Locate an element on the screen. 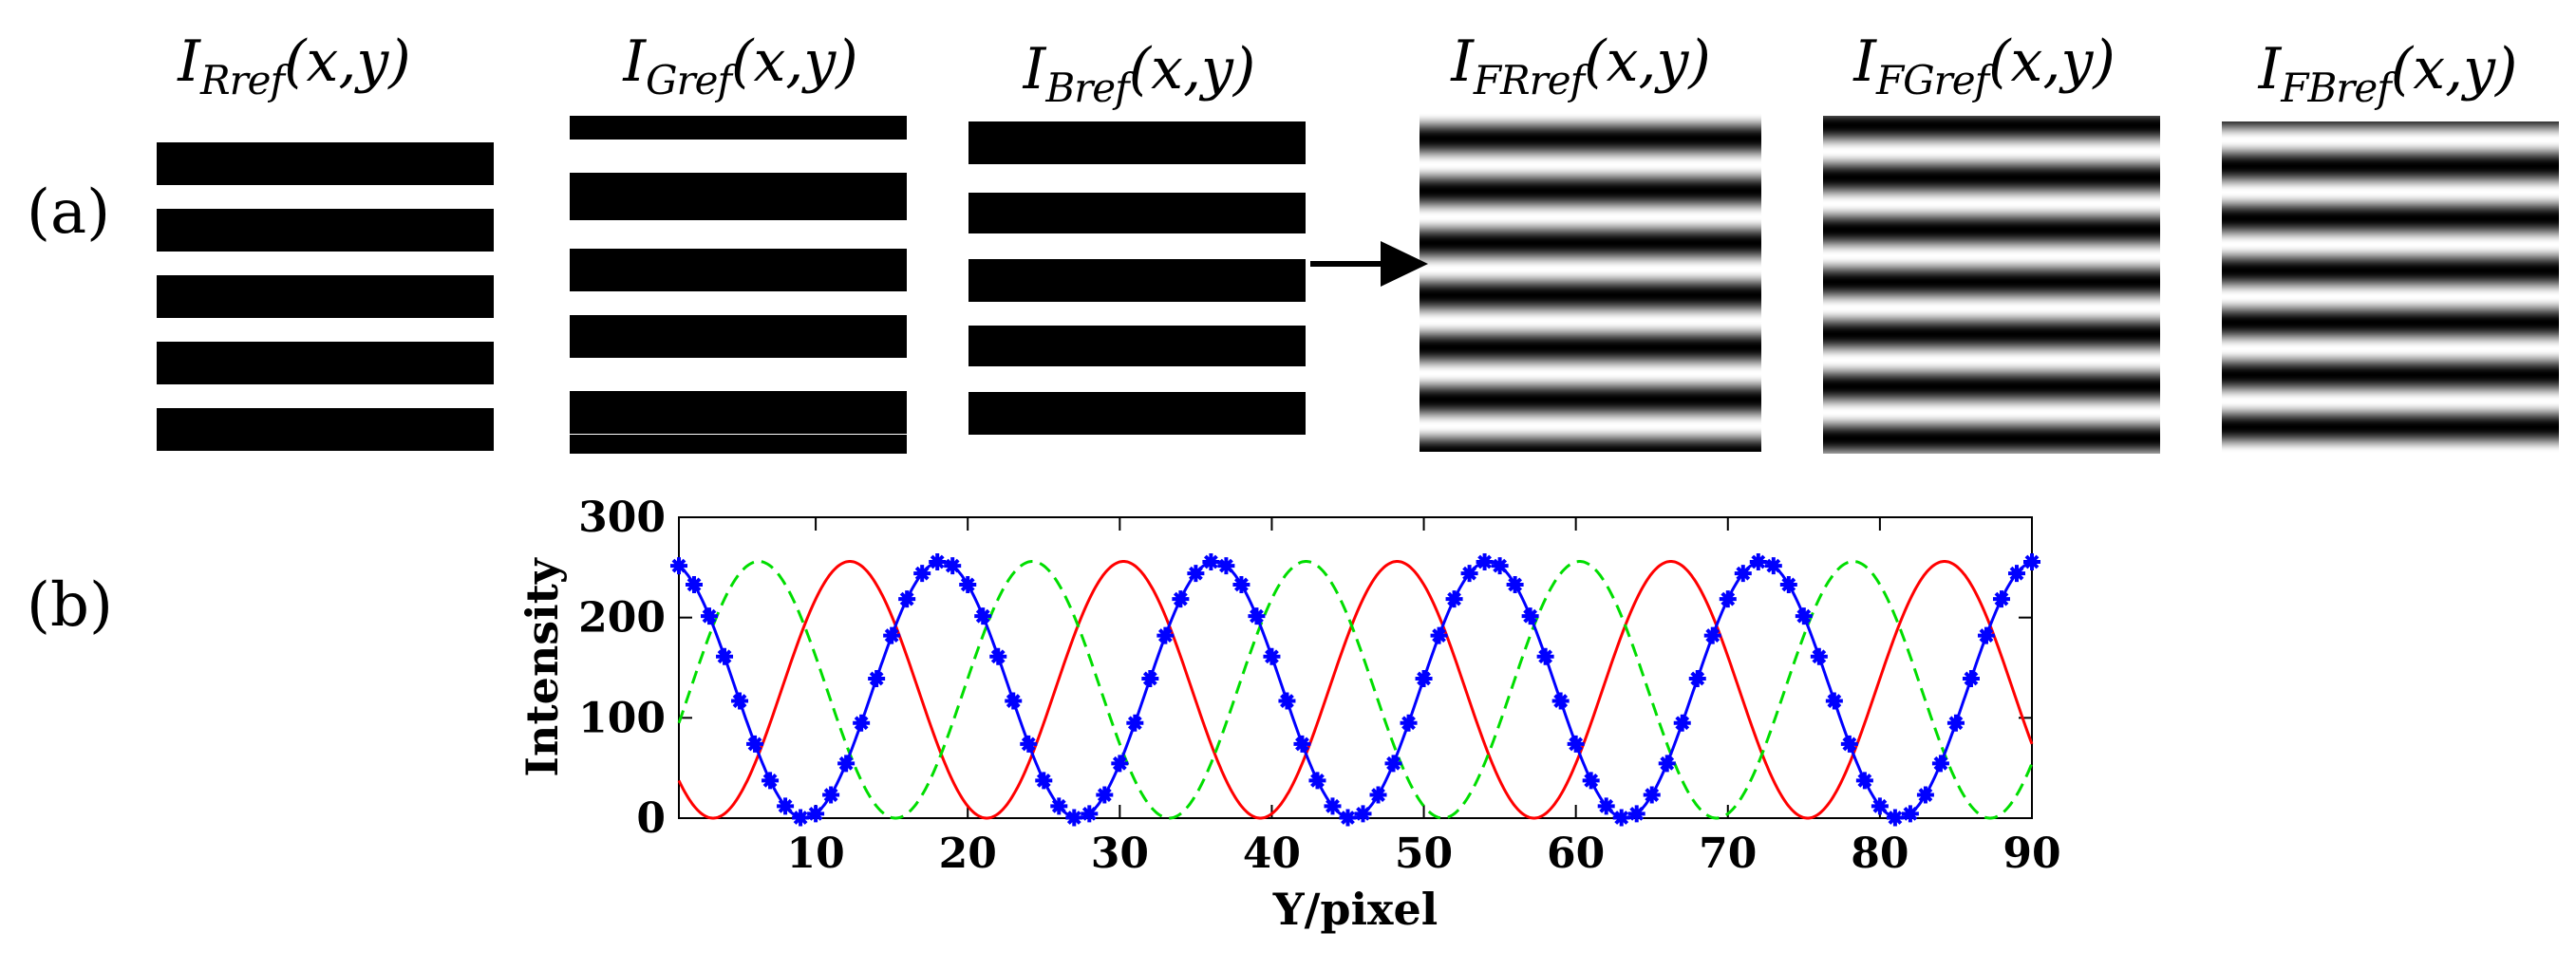 The height and width of the screenshot is (970, 2576). y-tick-label: 200 is located at coordinates (622, 618).